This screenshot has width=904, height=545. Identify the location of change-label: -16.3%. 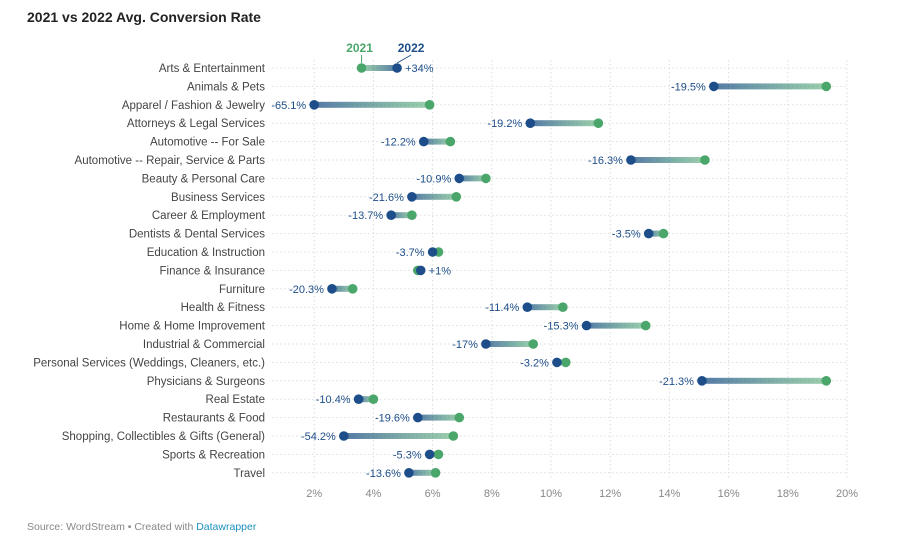
(605, 161).